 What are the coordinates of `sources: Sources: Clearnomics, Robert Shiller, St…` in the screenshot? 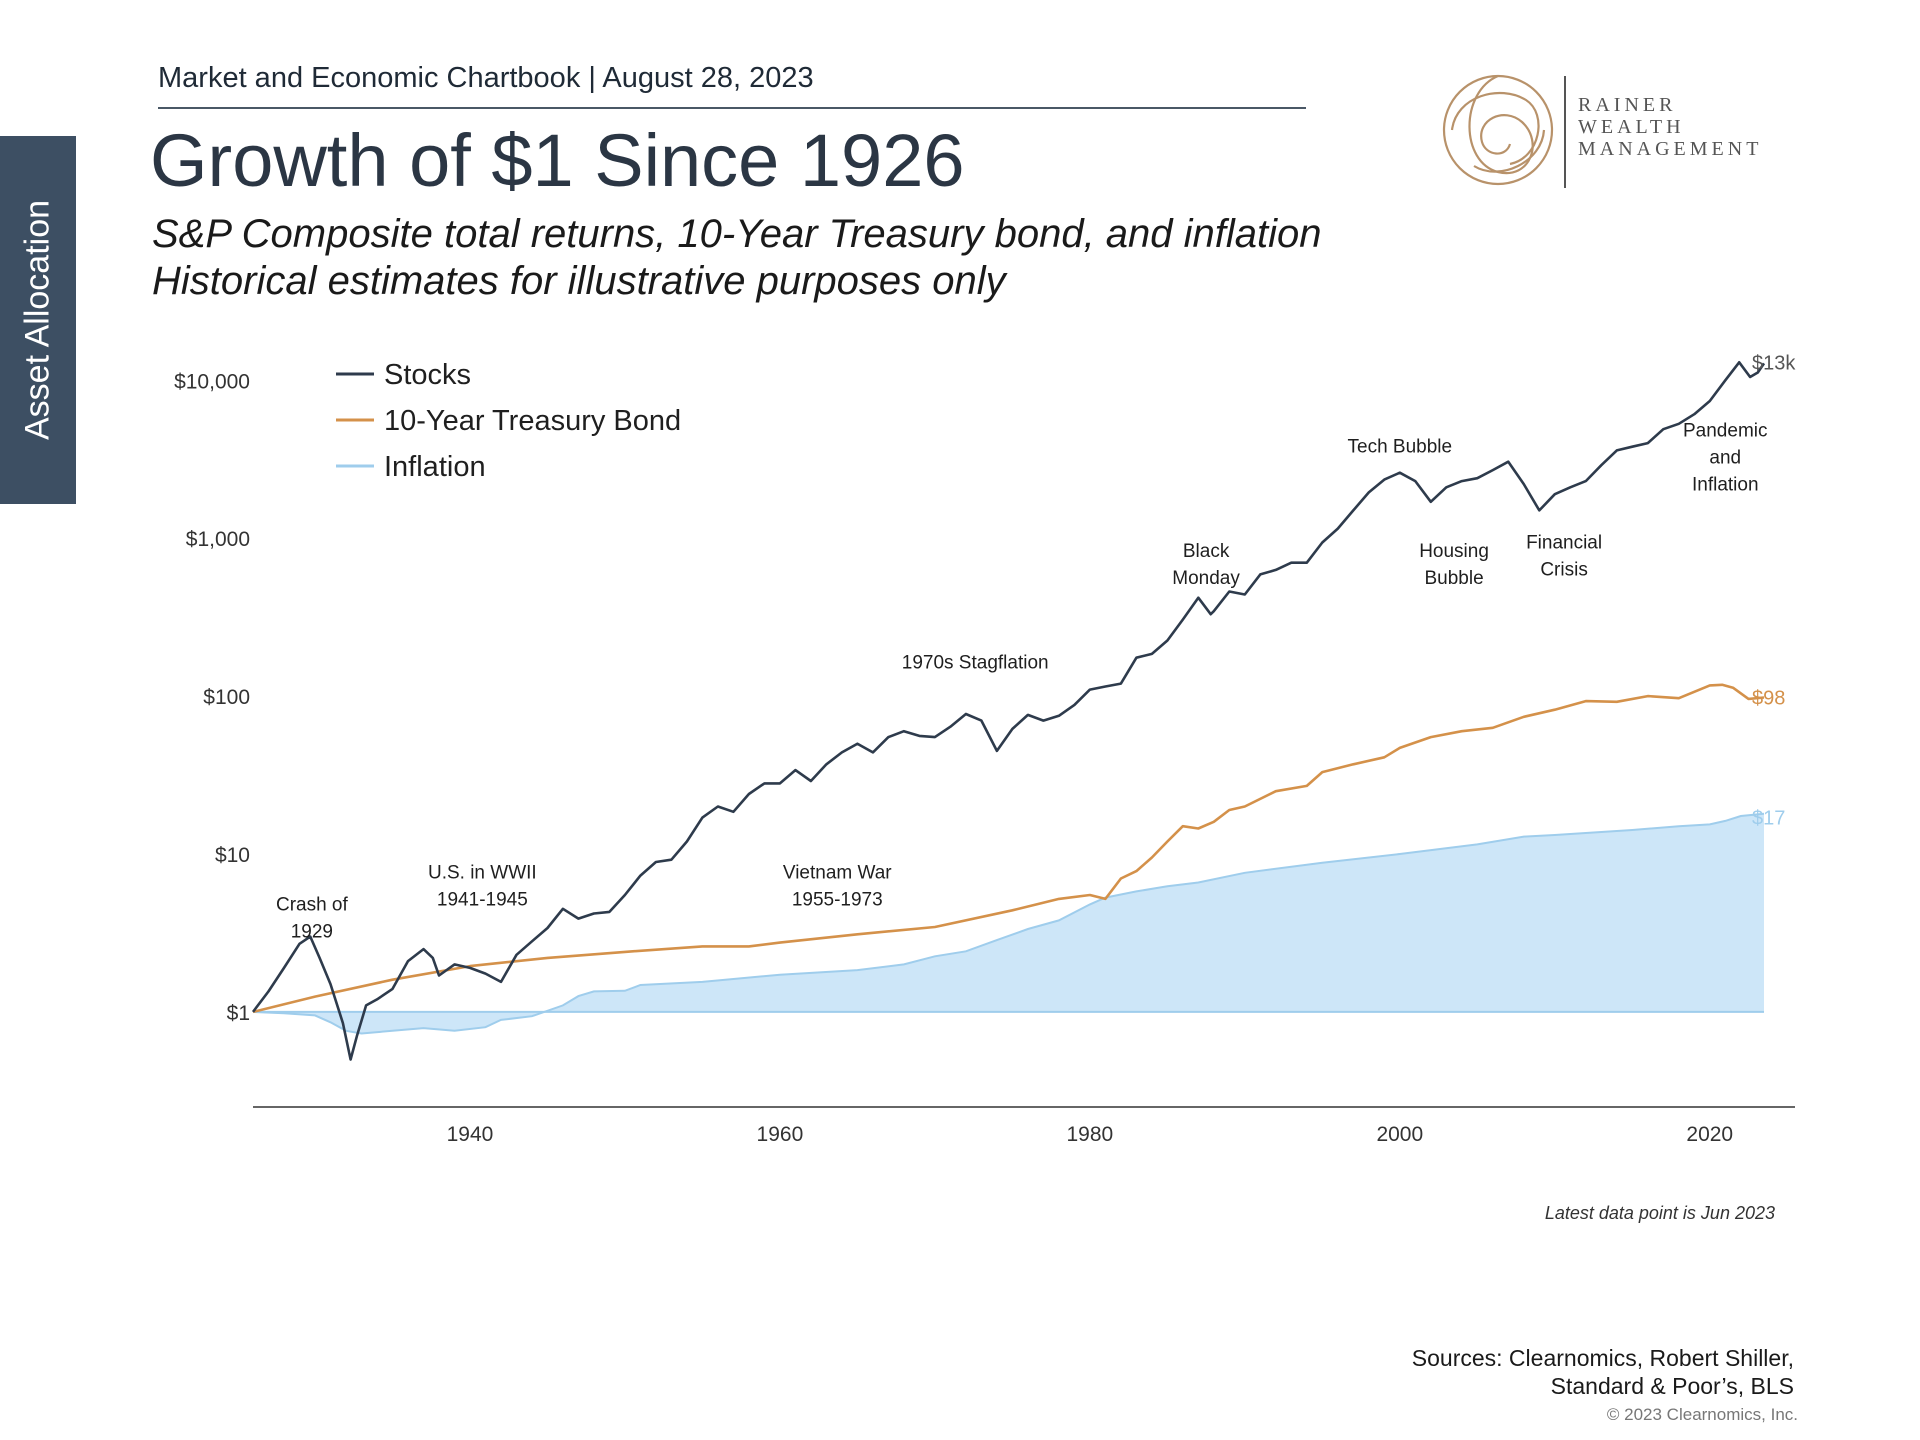 It's located at (1603, 1372).